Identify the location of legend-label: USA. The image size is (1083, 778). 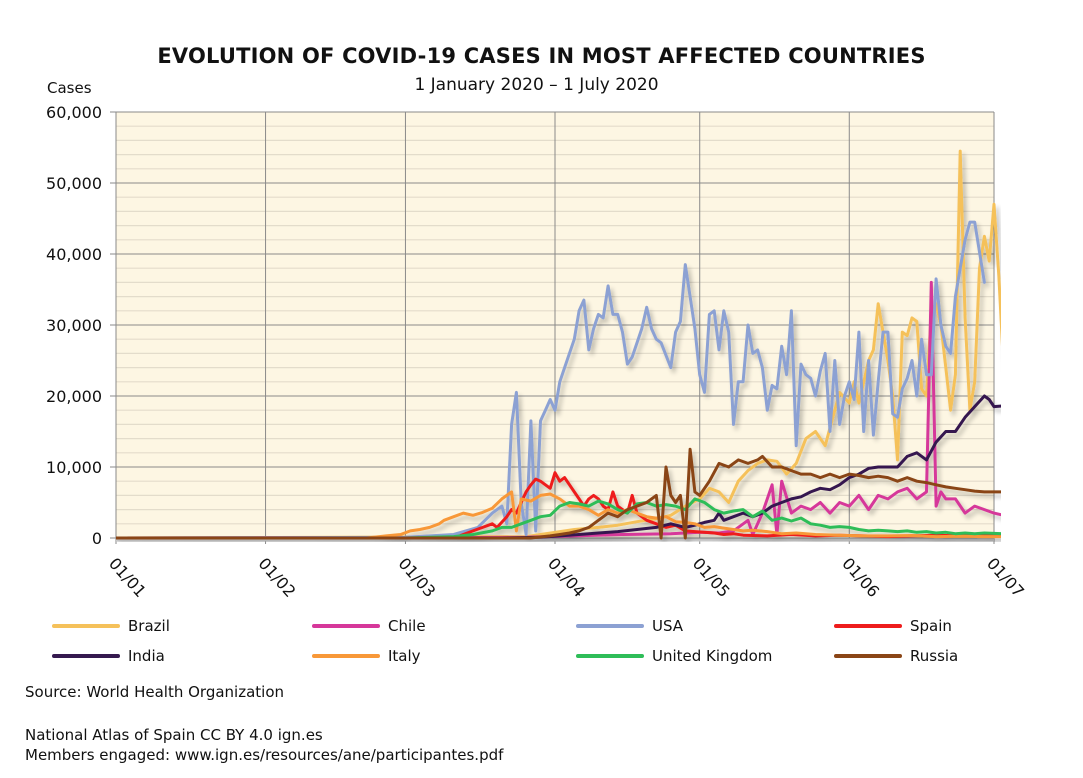
(668, 626).